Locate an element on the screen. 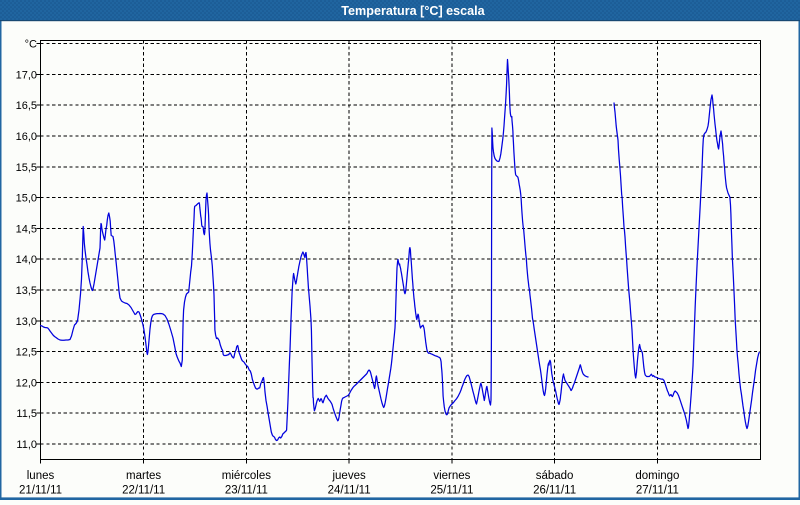 This screenshot has height=505, width=800. svg-text: 13,0 is located at coordinates (26, 322).